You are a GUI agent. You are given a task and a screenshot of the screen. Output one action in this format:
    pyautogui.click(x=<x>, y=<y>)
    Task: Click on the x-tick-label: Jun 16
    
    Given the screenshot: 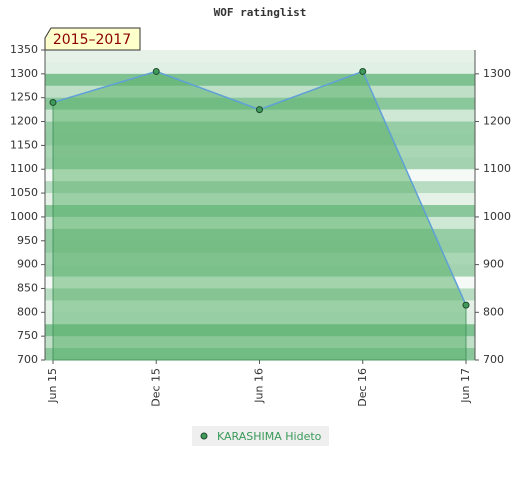 What is the action you would take?
    pyautogui.click(x=259, y=386)
    